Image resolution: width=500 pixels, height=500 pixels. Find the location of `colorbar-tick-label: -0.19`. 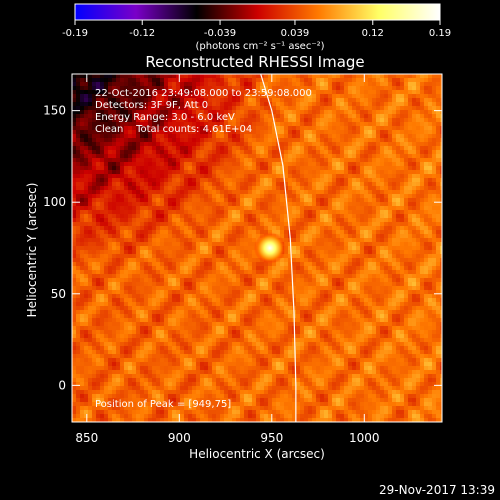

colorbar-tick-label: -0.19 is located at coordinates (75, 33).